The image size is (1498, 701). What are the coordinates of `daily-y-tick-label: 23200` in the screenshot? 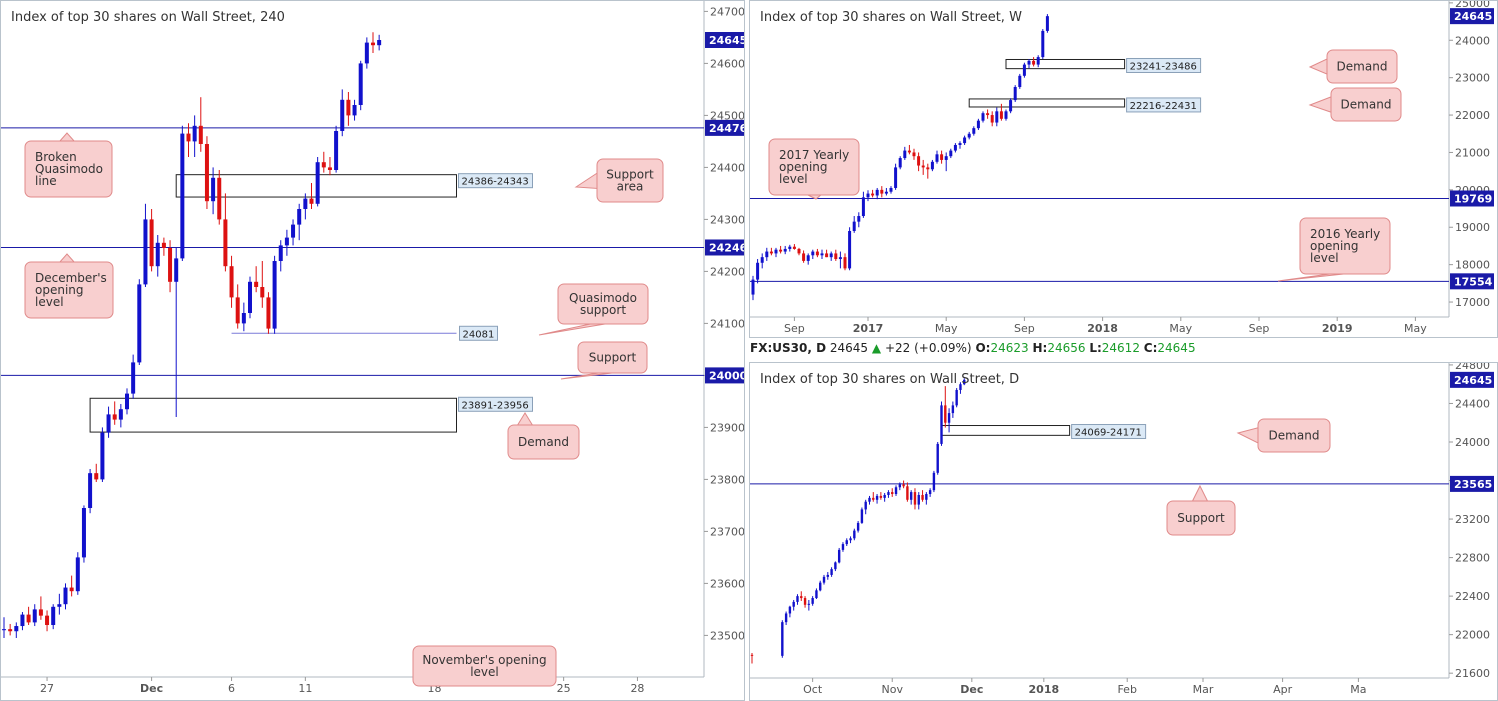 It's located at (1472, 519).